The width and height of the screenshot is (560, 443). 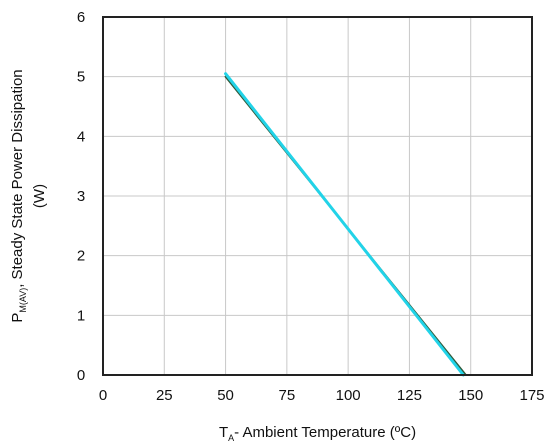 I want to click on y-tick-label: 4, so click(x=81, y=136).